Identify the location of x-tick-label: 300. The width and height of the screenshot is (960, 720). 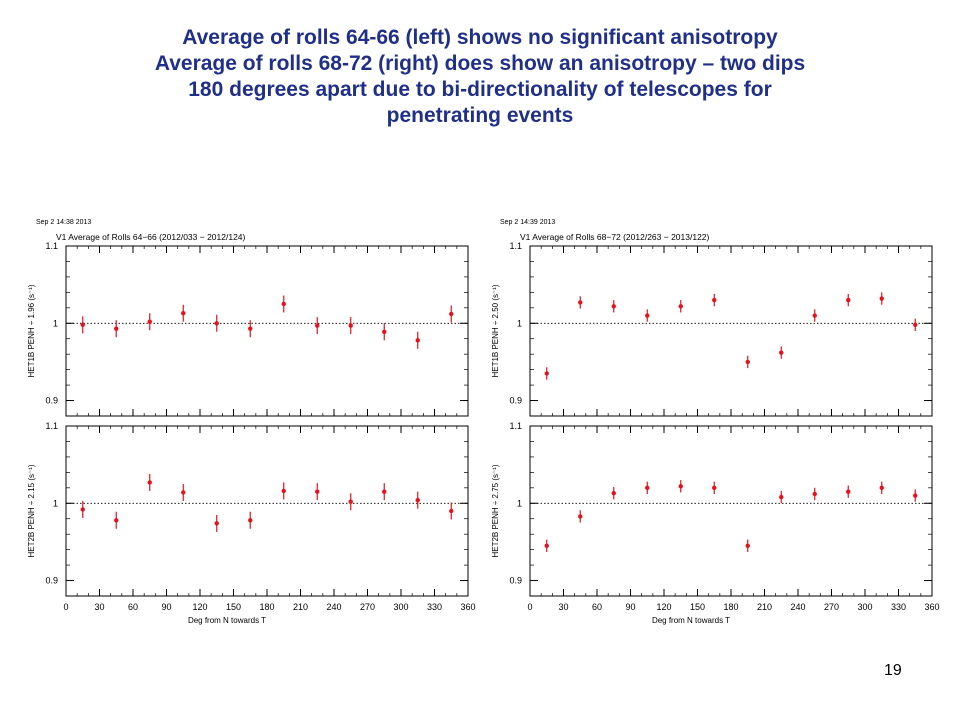
(864, 607).